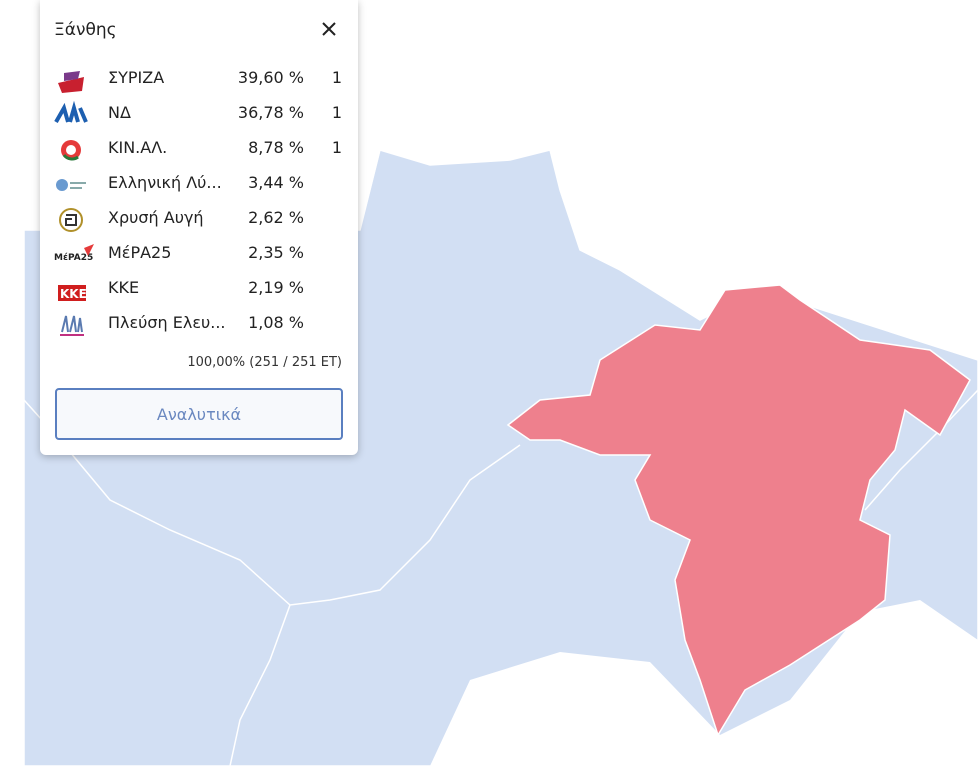 Image resolution: width=978 pixels, height=766 pixels. I want to click on party-name: ΜέΡΑ25, so click(140, 252).